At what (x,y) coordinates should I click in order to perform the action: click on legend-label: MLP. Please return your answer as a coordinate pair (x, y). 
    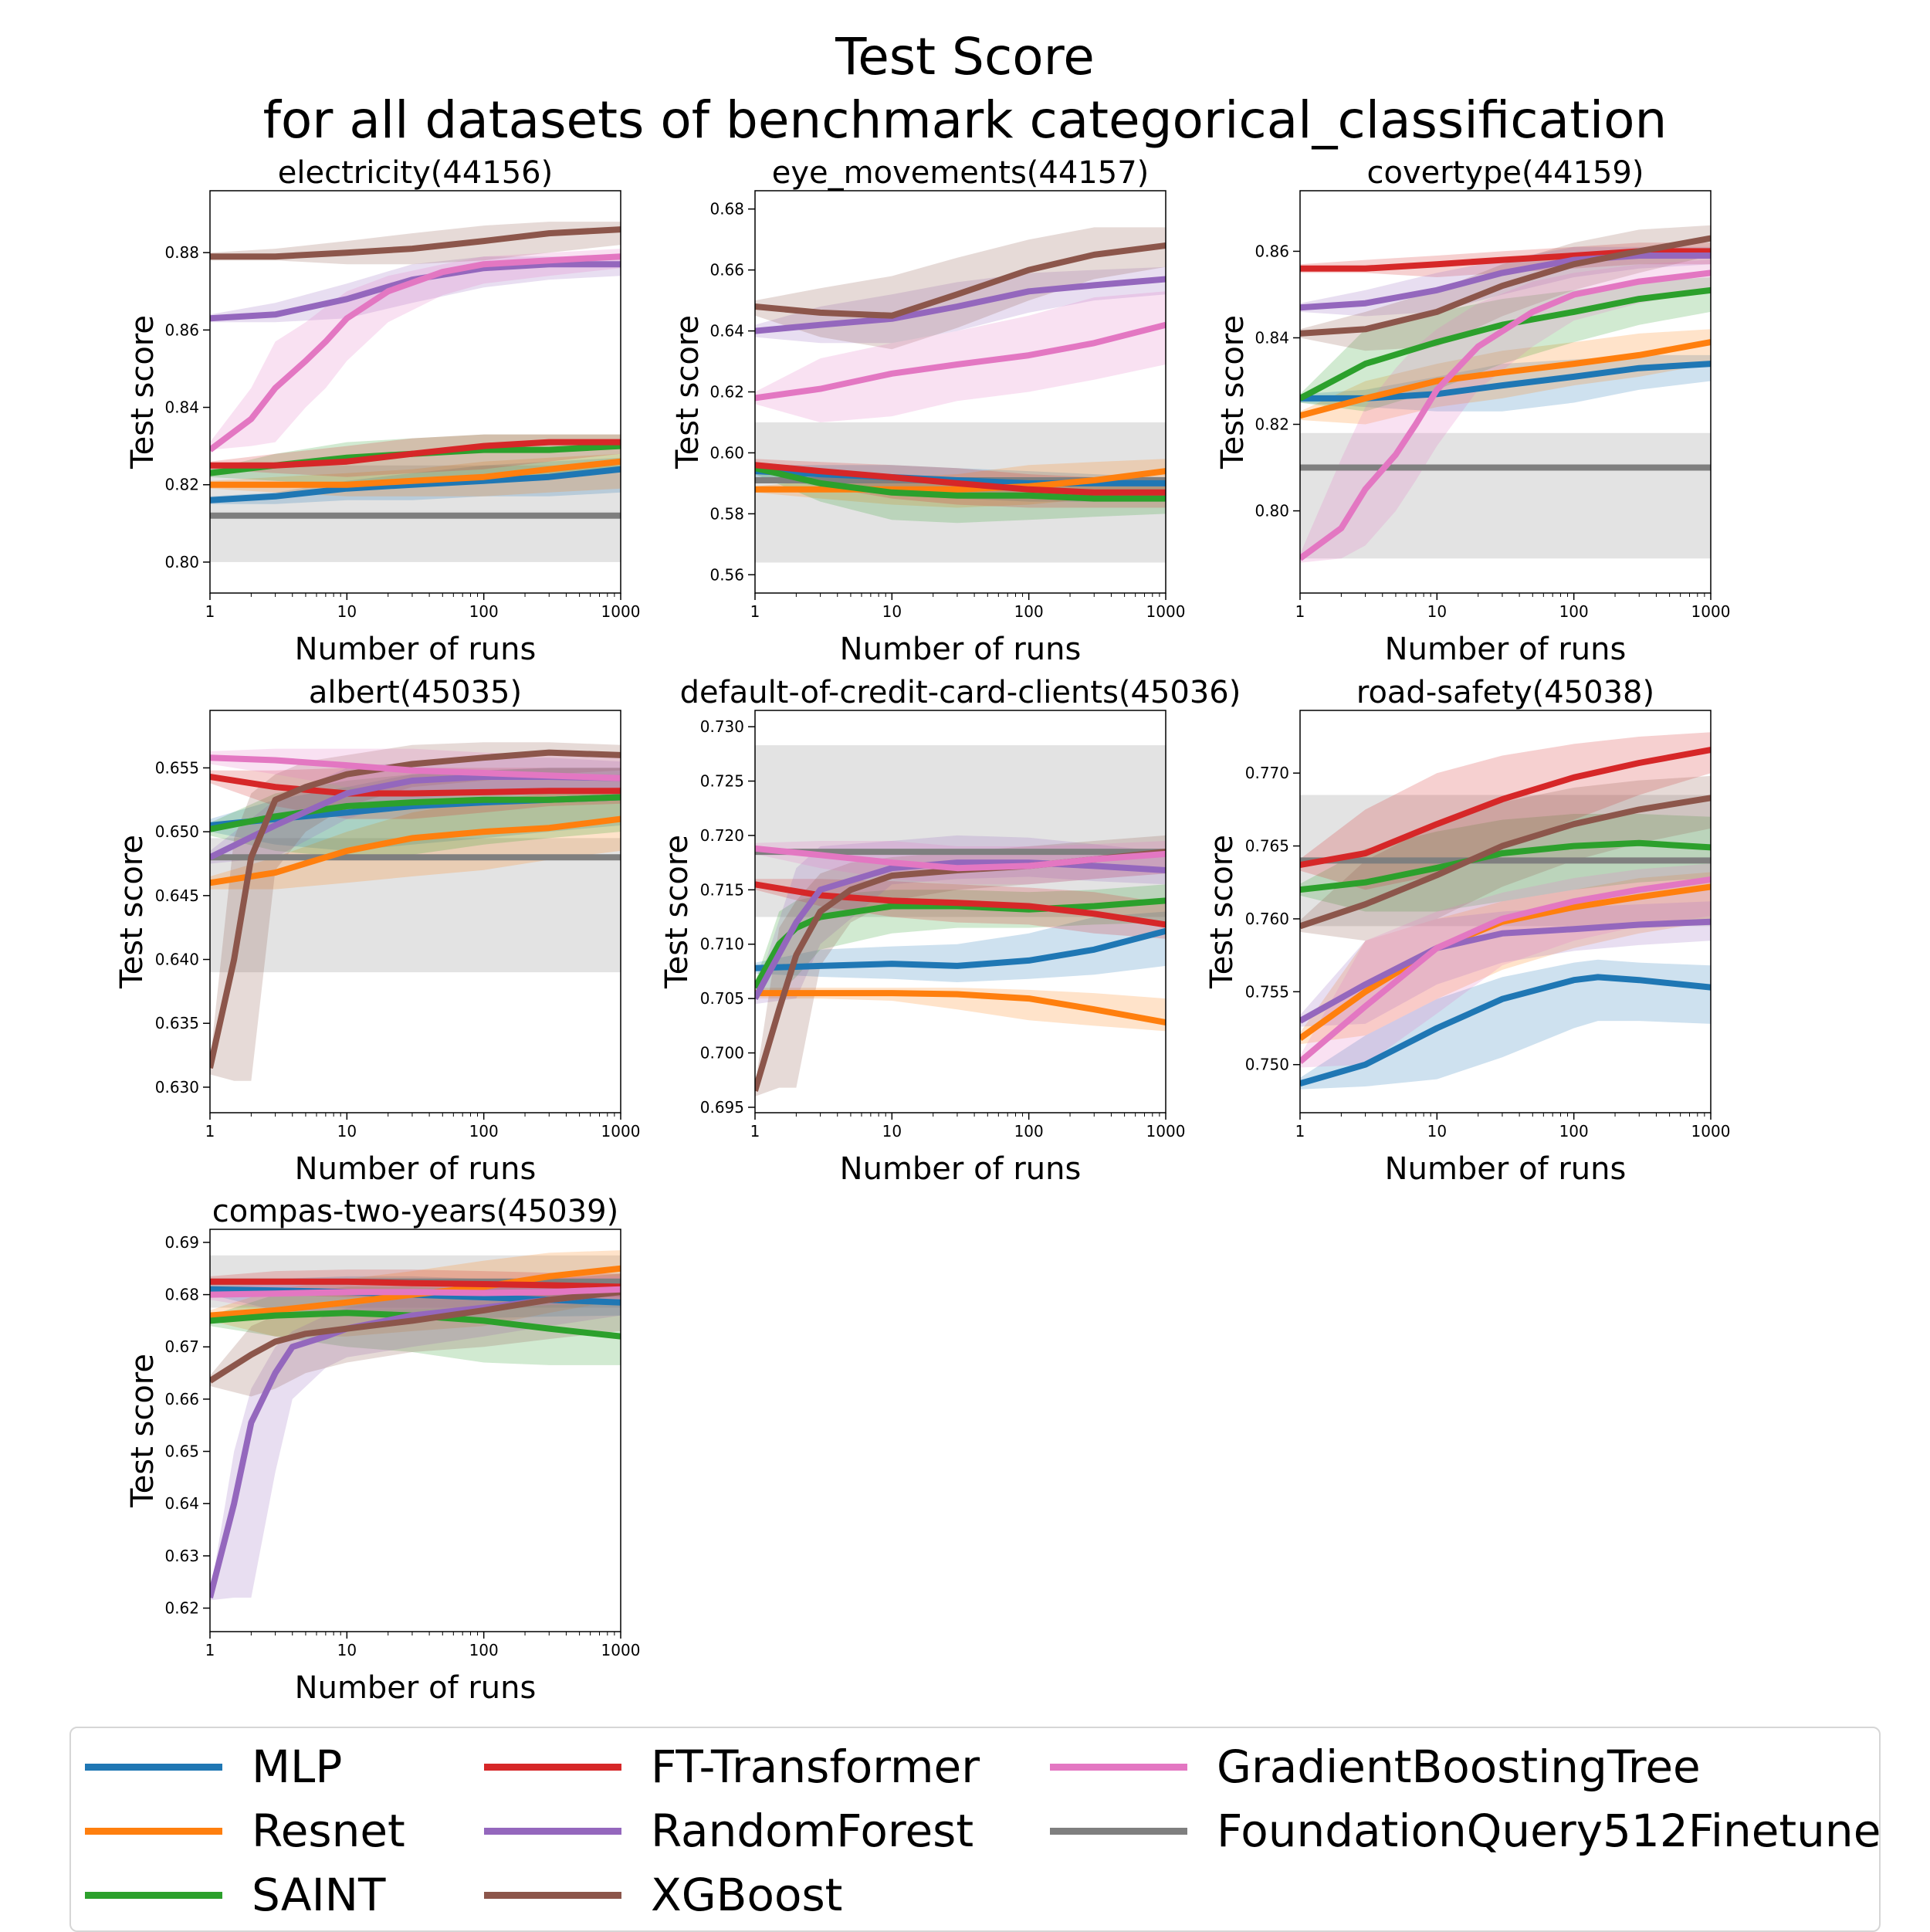
    Looking at the image, I should click on (297, 1766).